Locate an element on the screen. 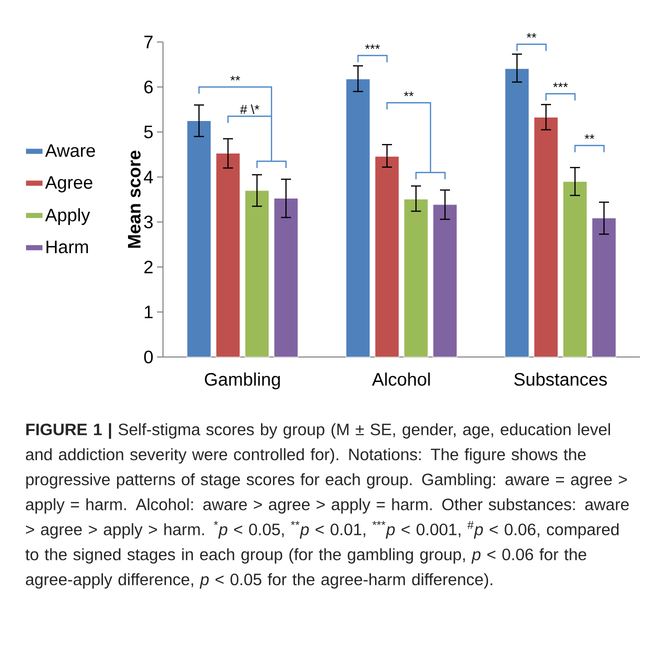  y-tick-label: 2 is located at coordinates (148, 267).